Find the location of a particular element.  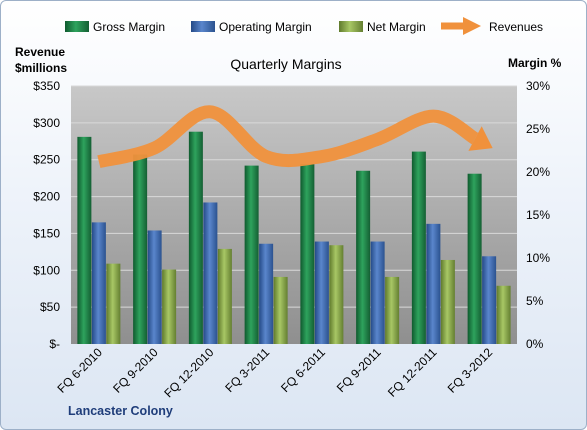

x-tick-label: FQ 9-2010 is located at coordinates (135, 370).